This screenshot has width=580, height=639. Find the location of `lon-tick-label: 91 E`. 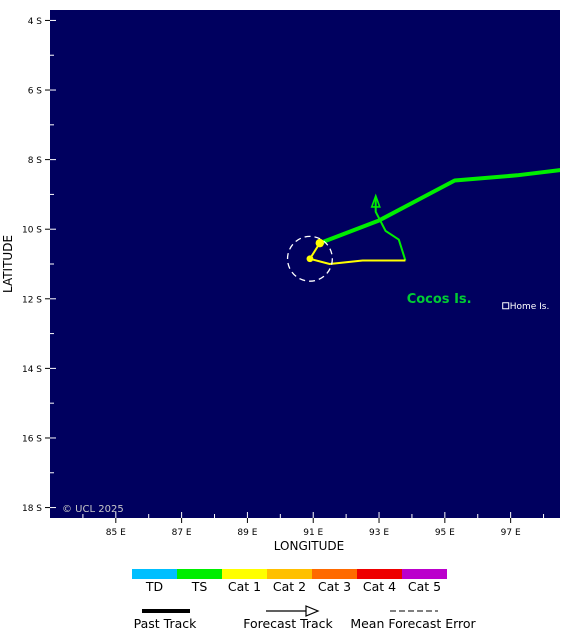

lon-tick-label: 91 E is located at coordinates (313, 533).